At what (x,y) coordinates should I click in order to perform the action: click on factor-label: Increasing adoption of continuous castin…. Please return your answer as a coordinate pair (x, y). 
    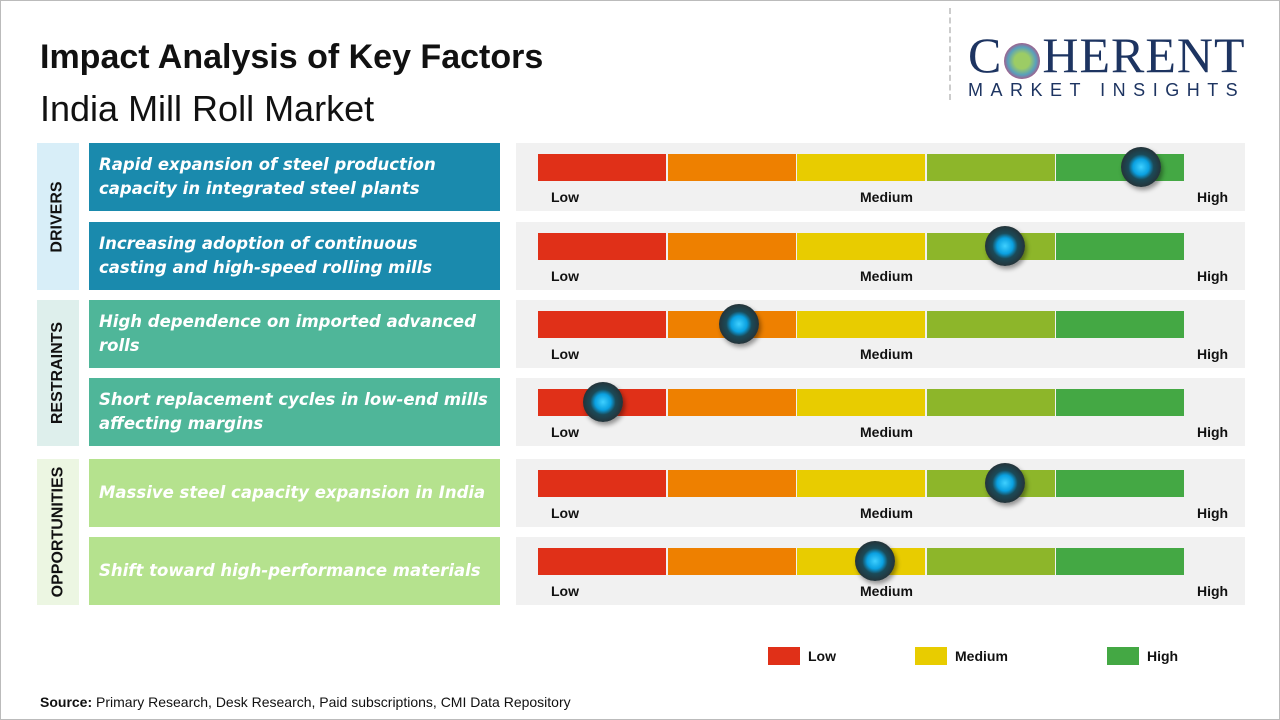
    Looking at the image, I should click on (294, 256).